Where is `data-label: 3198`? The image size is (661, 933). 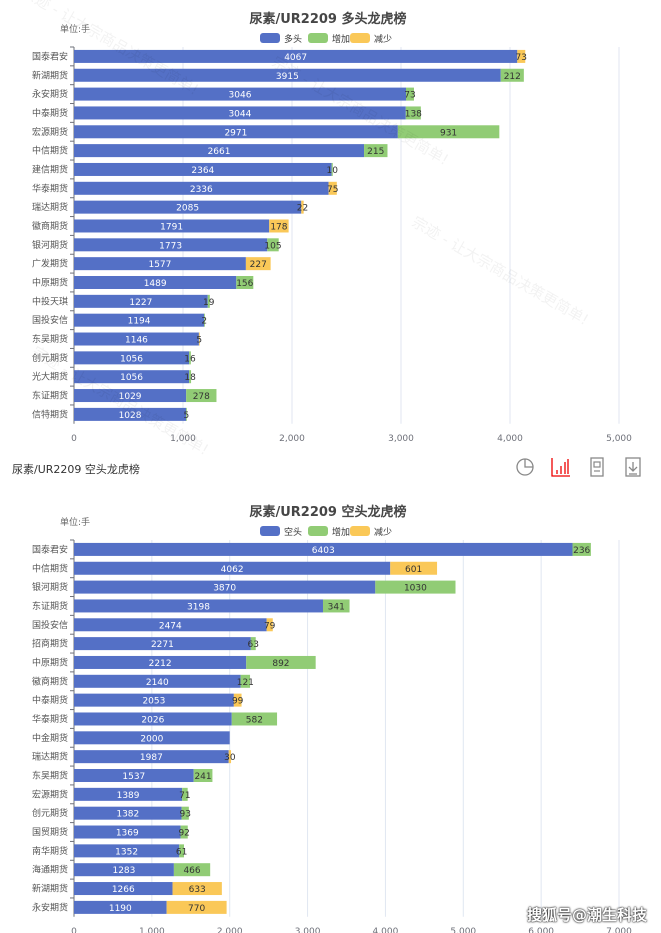 data-label: 3198 is located at coordinates (198, 607).